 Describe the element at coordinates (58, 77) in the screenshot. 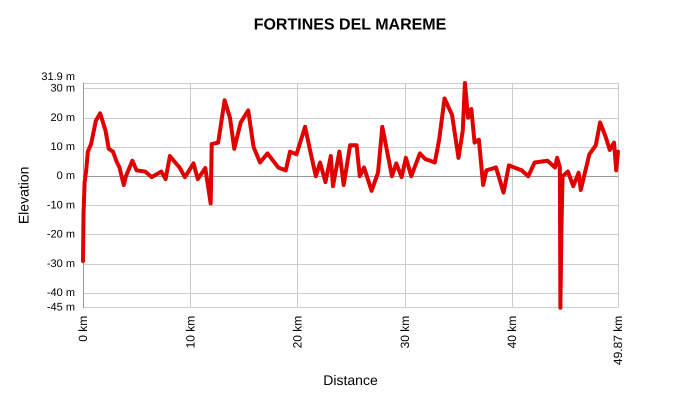

I see `y-tick-label: 31.9 m` at that location.